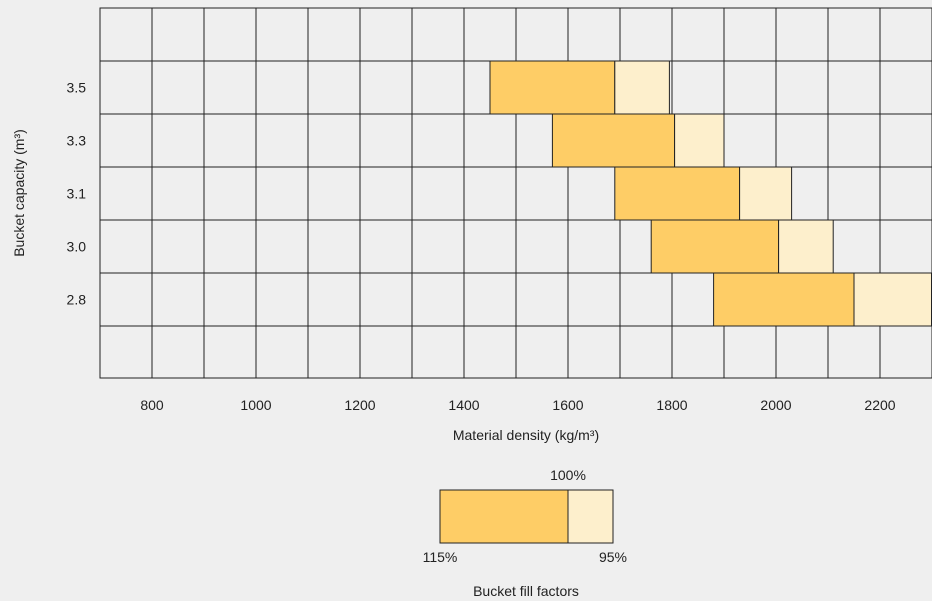 The height and width of the screenshot is (601, 932). I want to click on bar-100-95-3.3, so click(699, 140).